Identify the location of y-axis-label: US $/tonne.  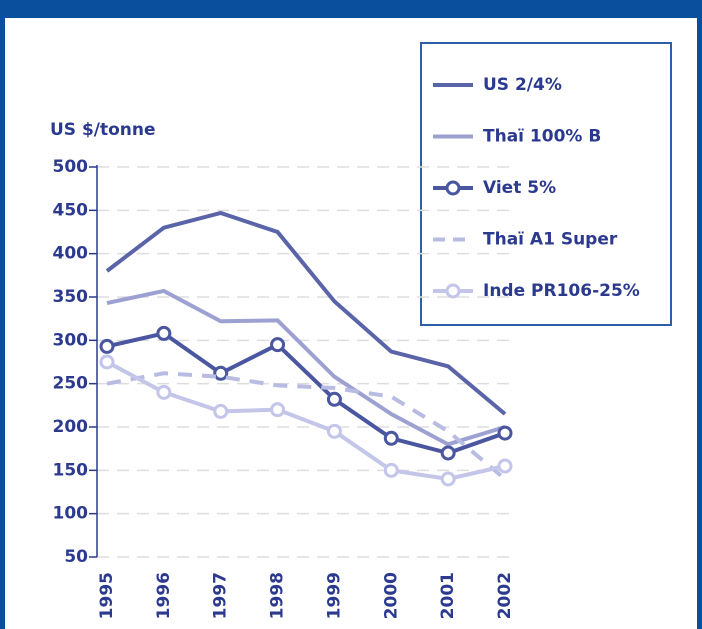
(103, 130).